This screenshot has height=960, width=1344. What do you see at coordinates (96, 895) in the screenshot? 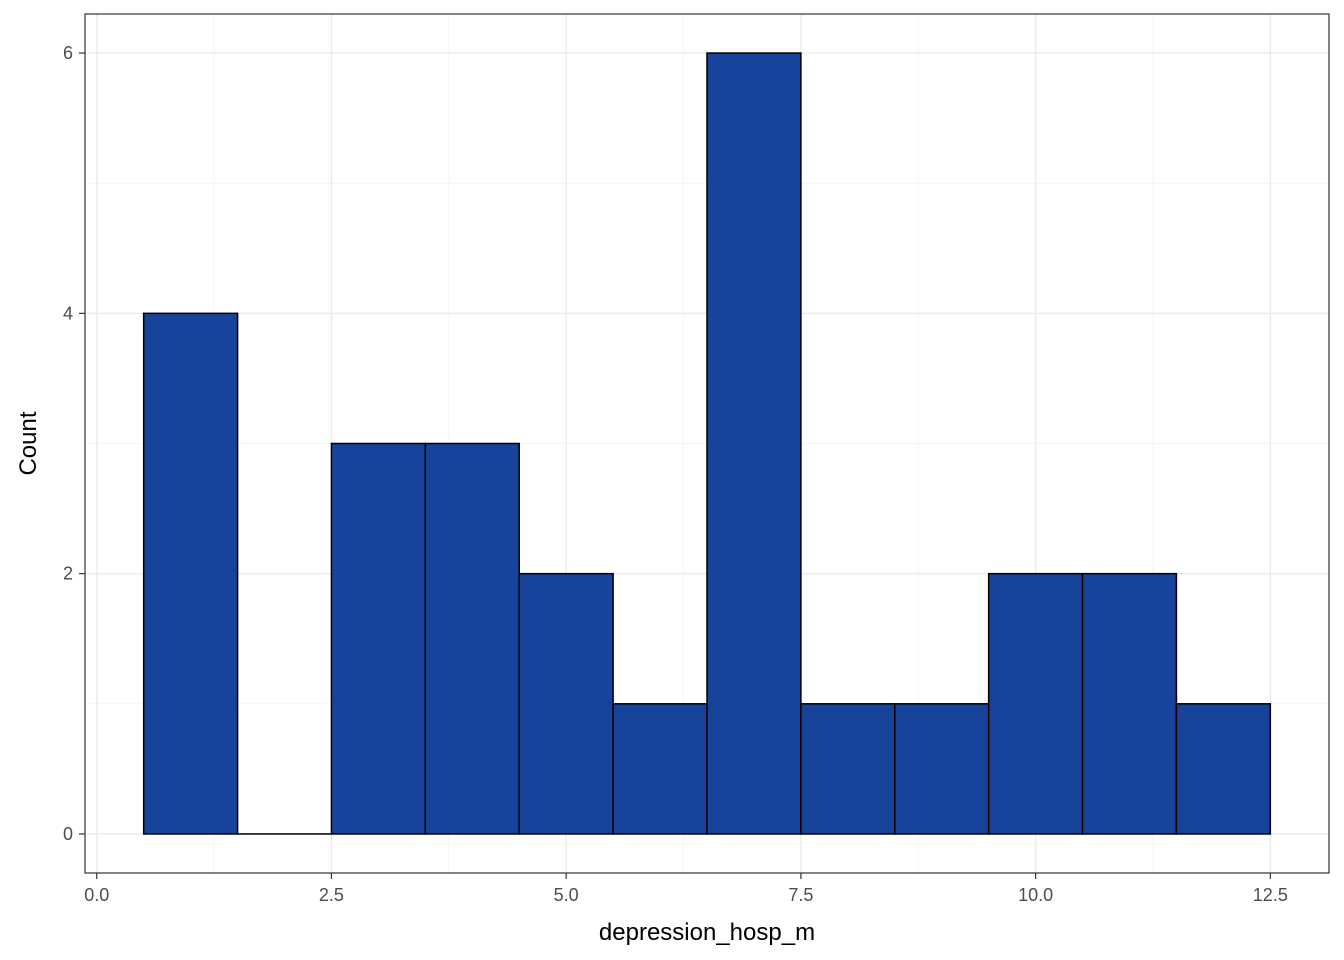
I see `x-tick-label: 0.0` at bounding box center [96, 895].